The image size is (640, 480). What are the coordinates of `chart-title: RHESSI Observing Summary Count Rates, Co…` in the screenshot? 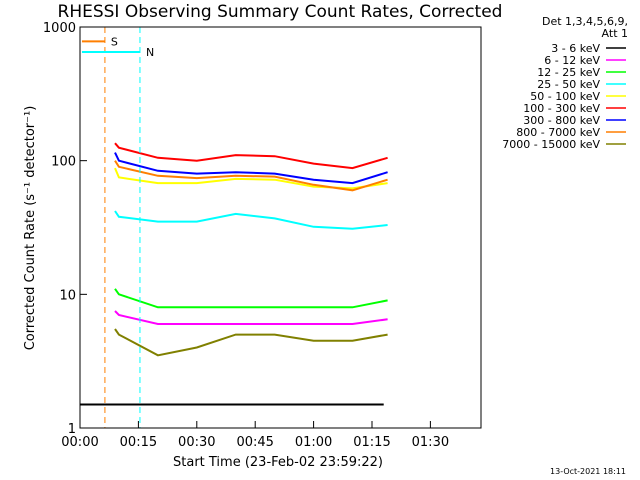 It's located at (280, 12).